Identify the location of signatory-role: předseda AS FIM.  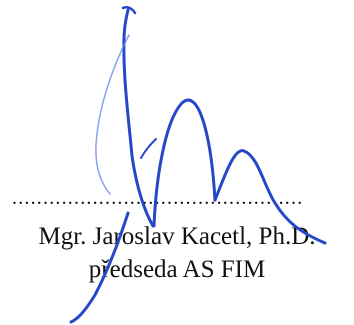
(177, 269).